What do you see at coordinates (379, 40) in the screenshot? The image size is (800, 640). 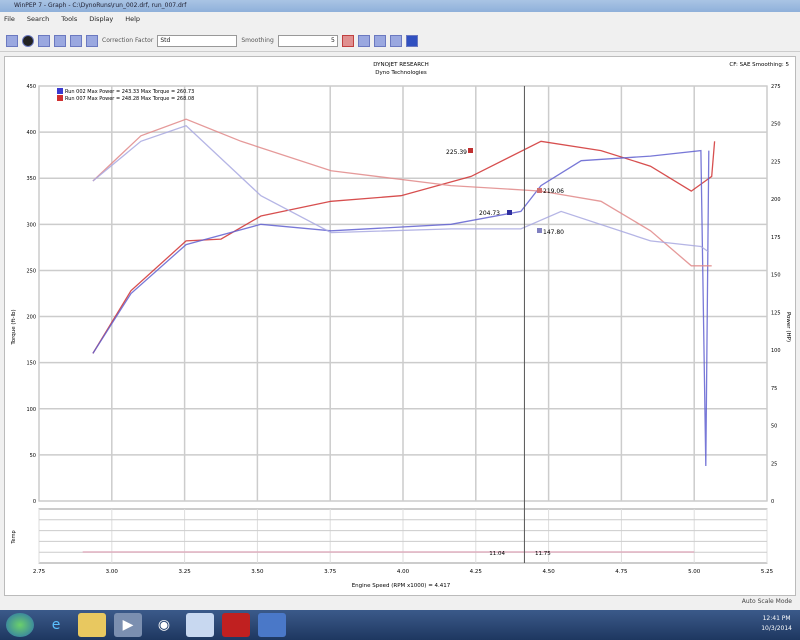 I see `print-icon` at bounding box center [379, 40].